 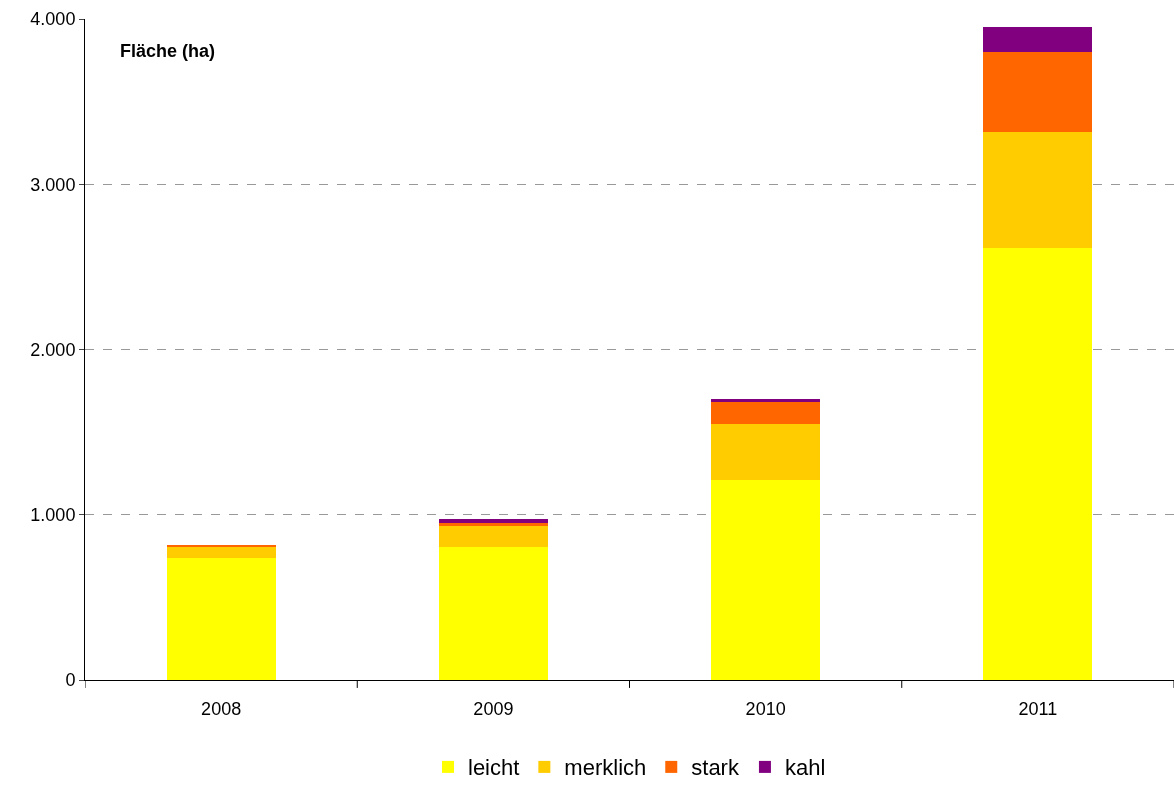 I want to click on legend-label: stark, so click(x=715, y=768).